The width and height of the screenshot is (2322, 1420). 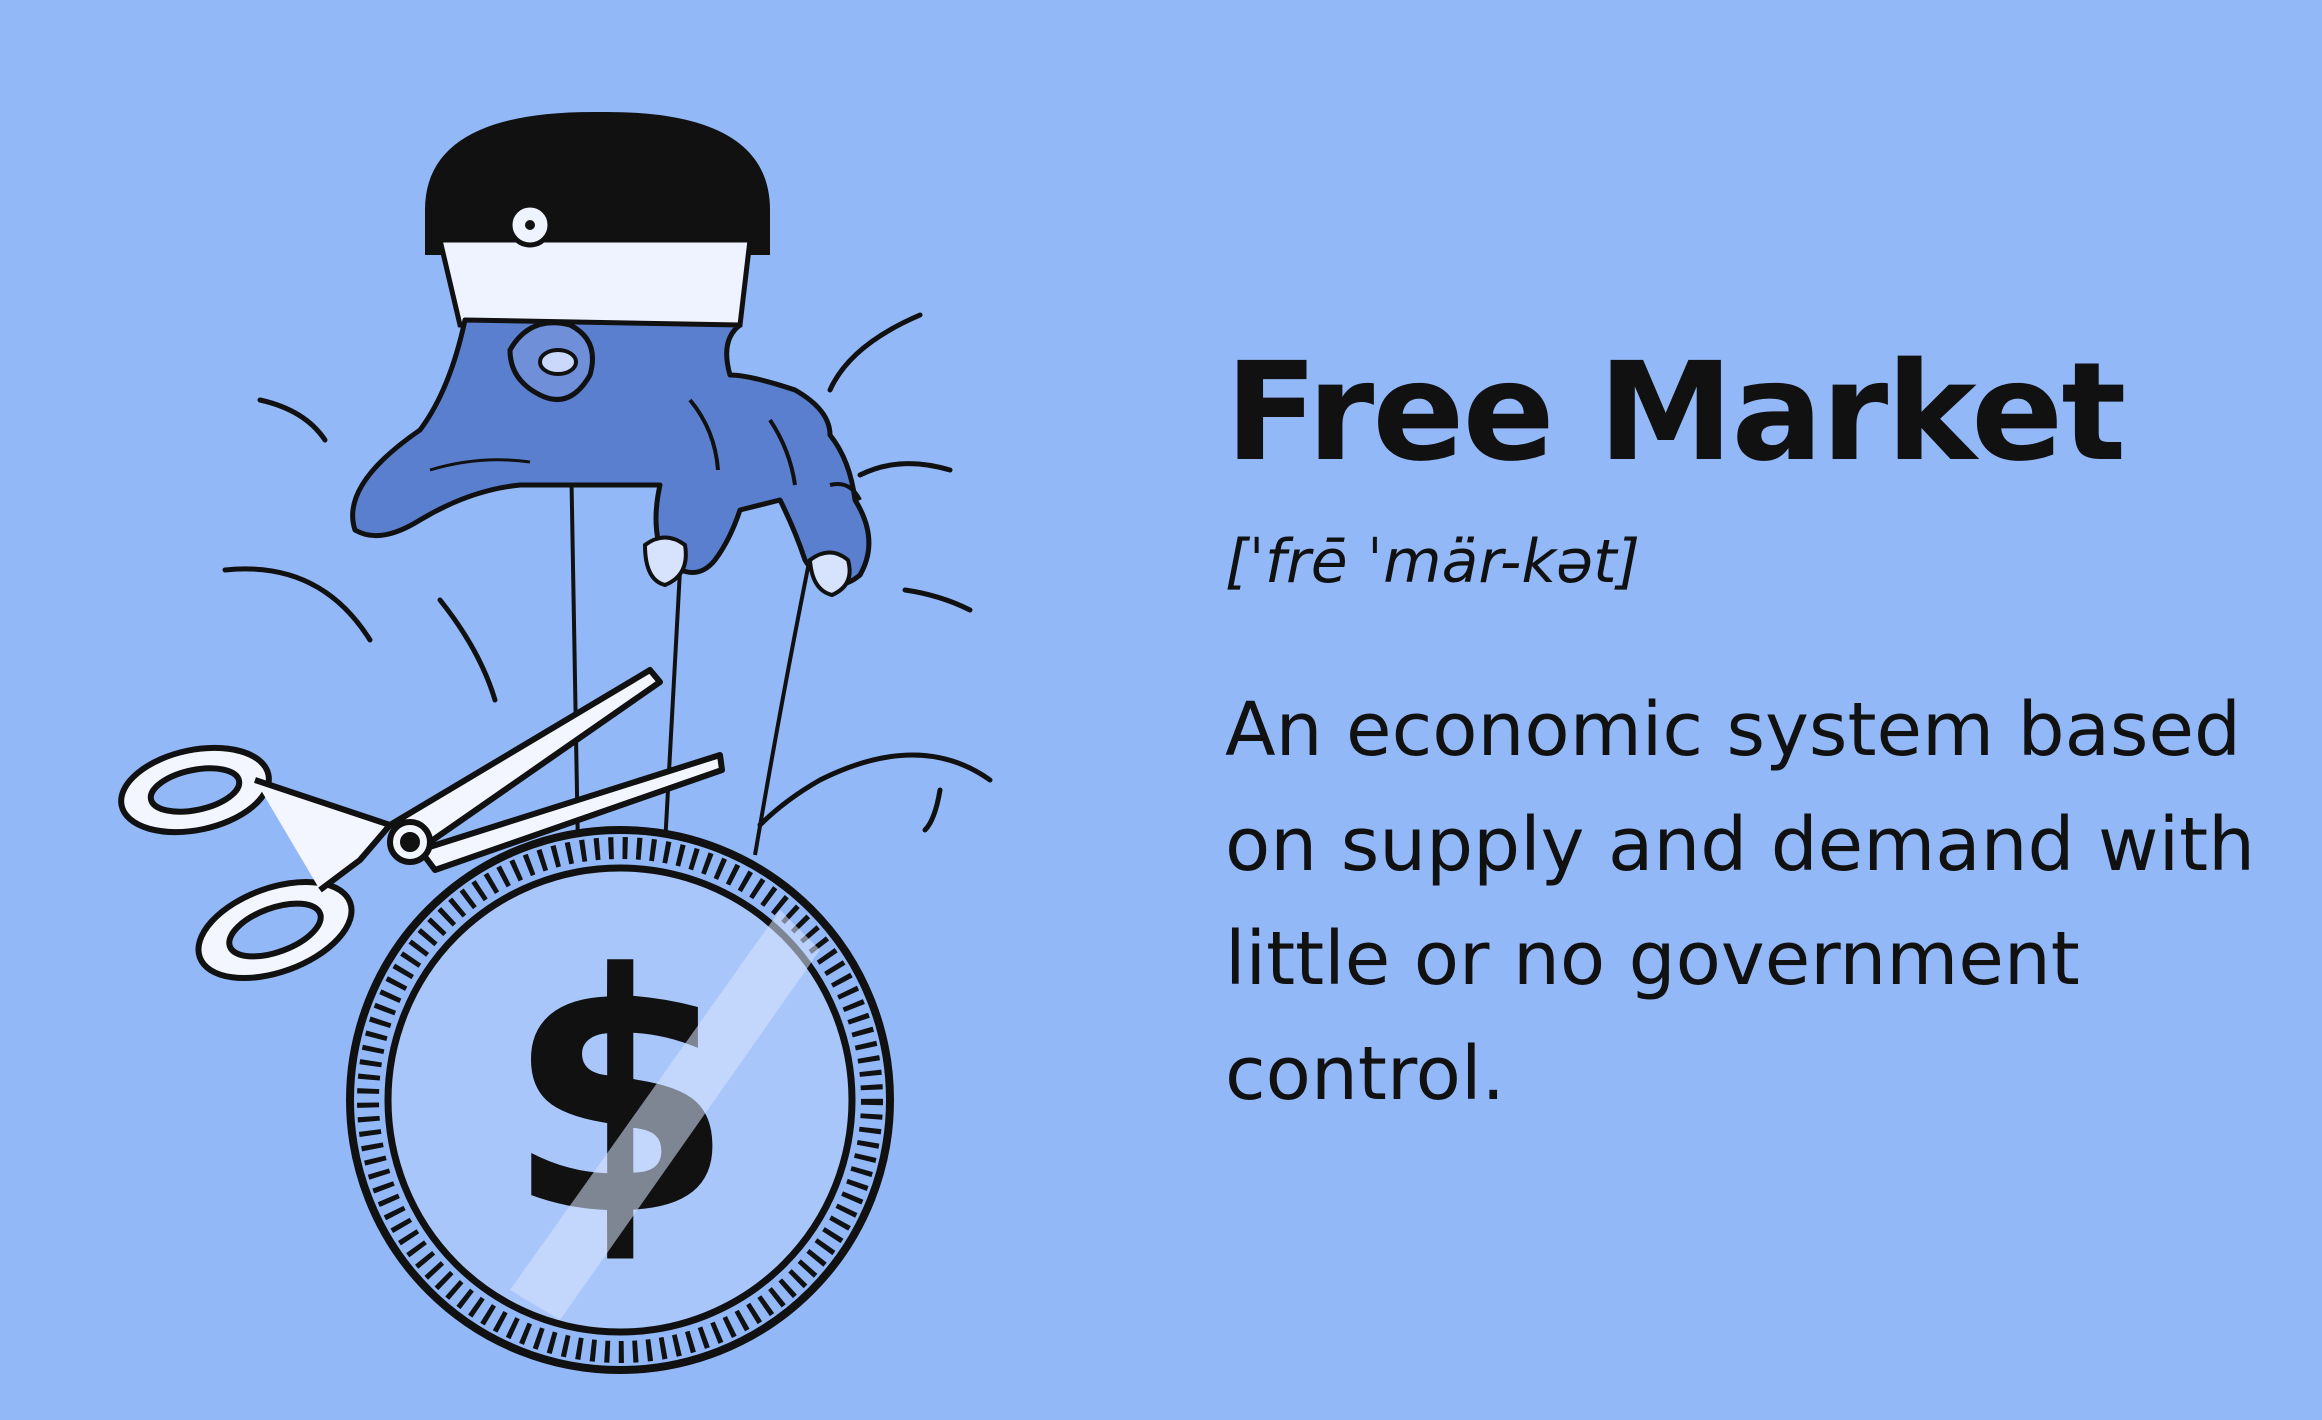 I want to click on hand-icon, so click(x=611, y=354).